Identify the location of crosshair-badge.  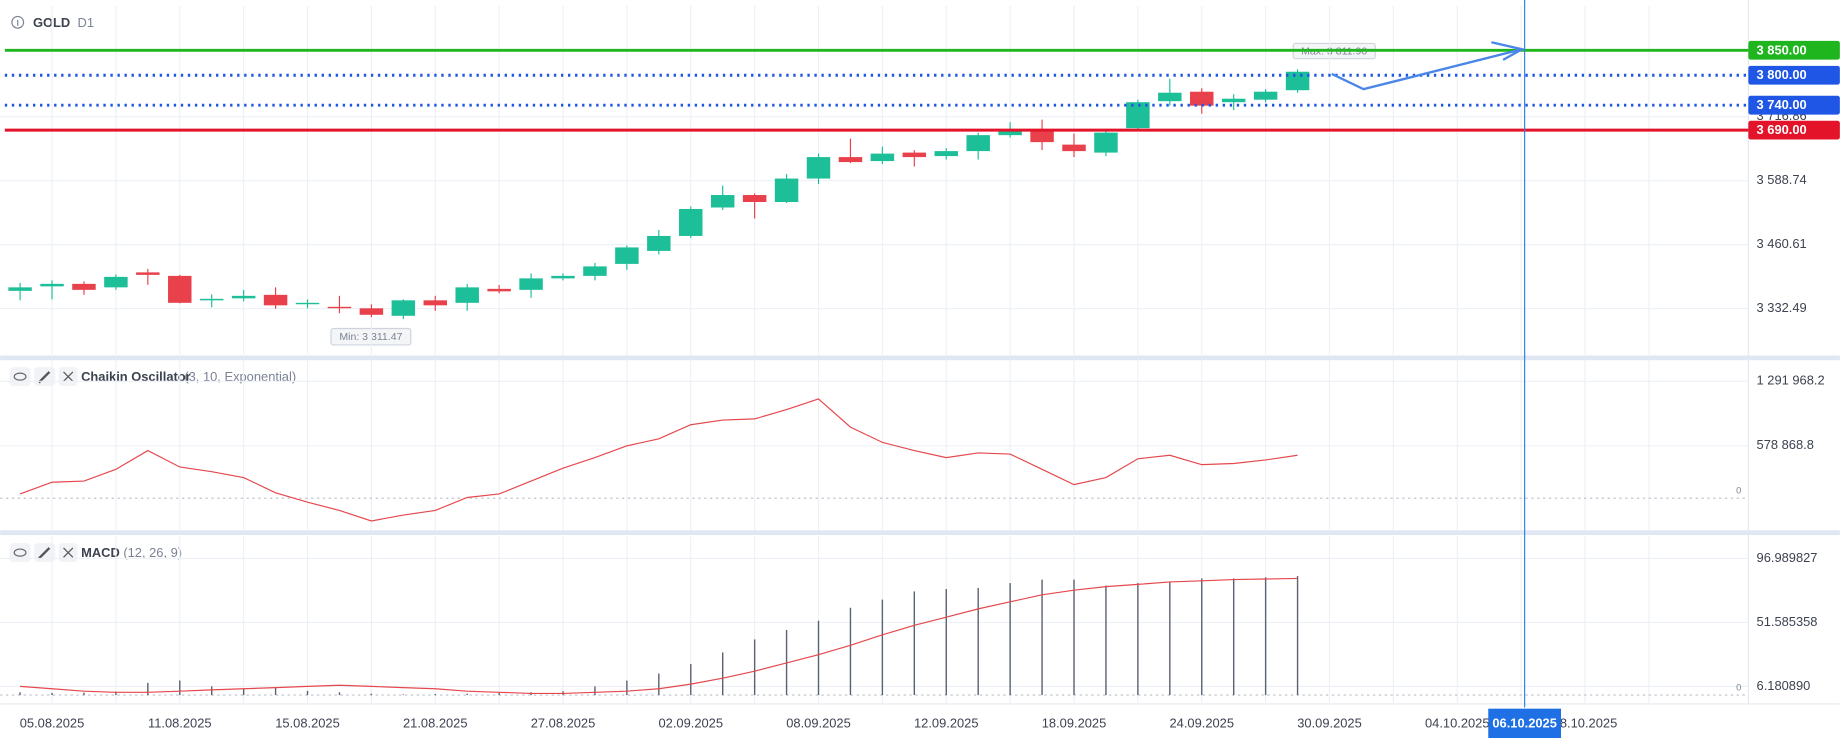
(1525, 723).